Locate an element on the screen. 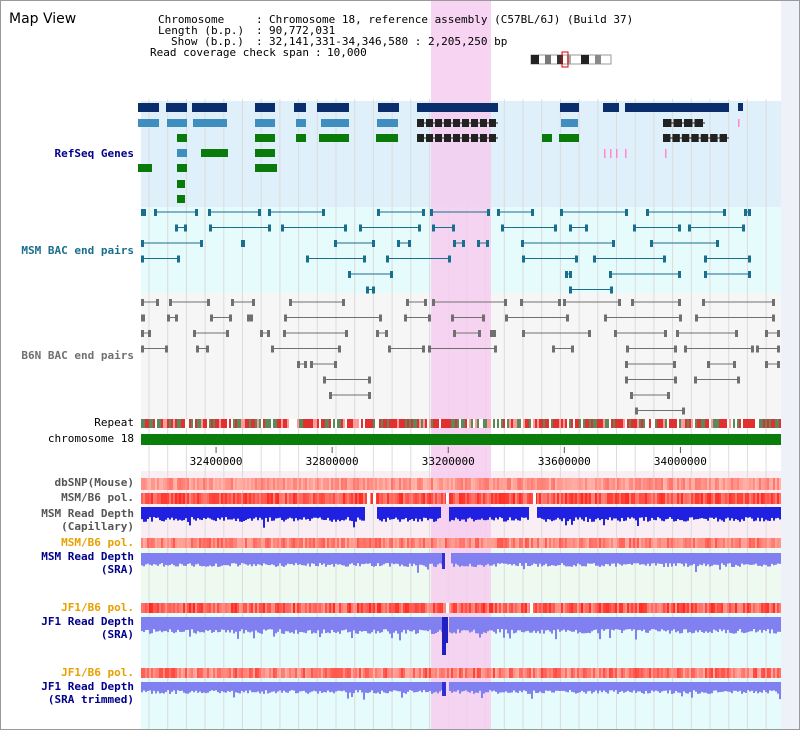  dbsnp-label: dbSNP(Mouse) is located at coordinates (94, 482).